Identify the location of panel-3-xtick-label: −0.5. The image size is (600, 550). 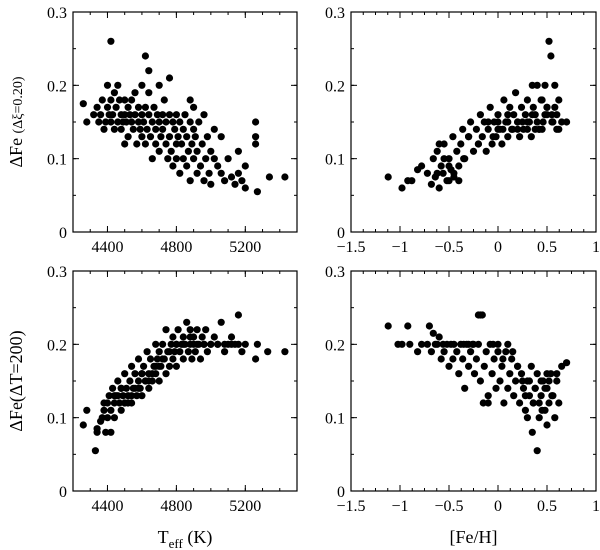
(448, 506).